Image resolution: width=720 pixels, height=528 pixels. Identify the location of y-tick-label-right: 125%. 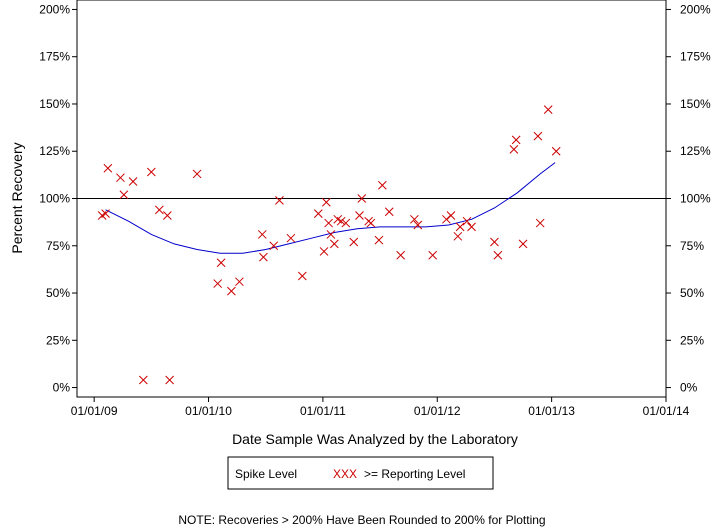
(695, 151).